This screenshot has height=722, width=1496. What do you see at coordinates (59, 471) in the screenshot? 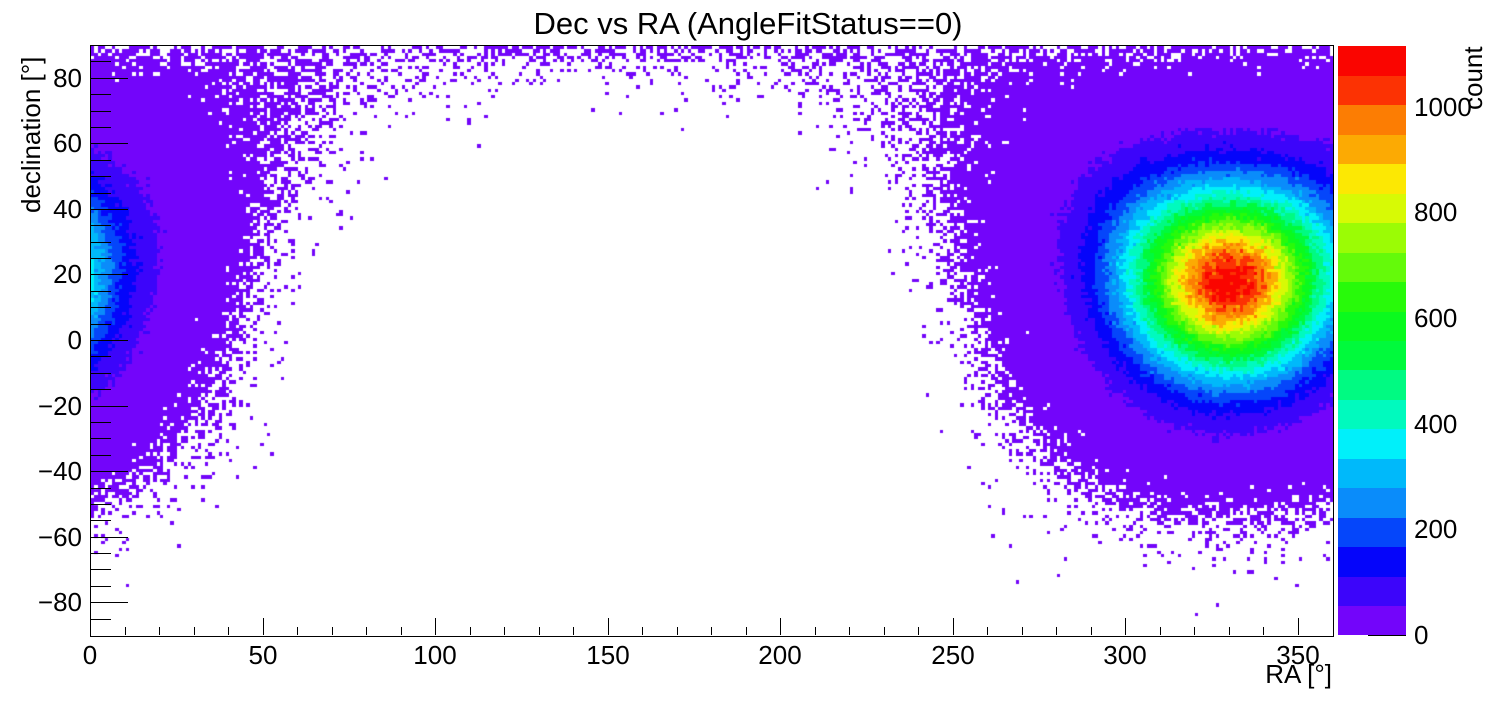
I see `y-tick-label: −40` at bounding box center [59, 471].